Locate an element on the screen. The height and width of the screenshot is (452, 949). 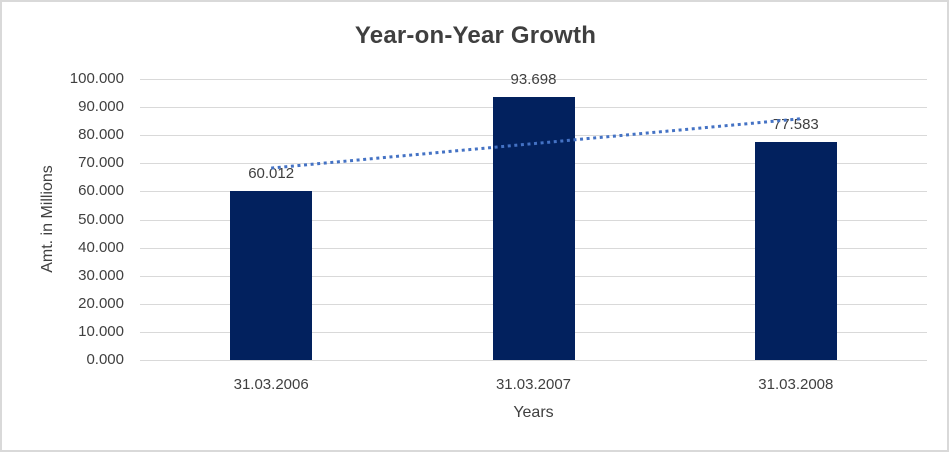
y-tick-label: 10.000 is located at coordinates (101, 331).